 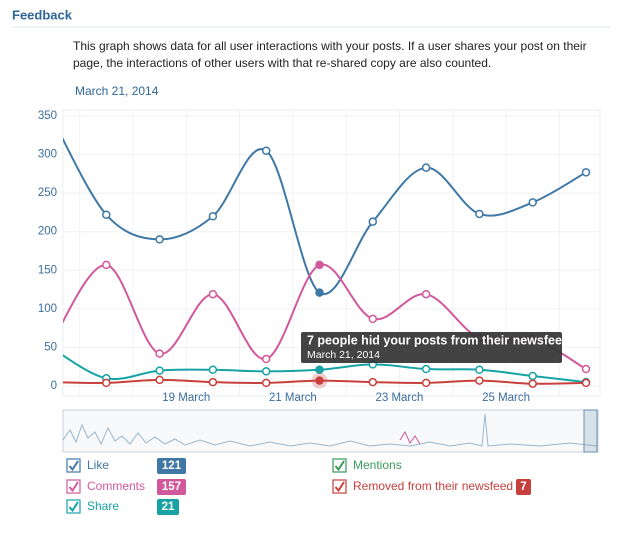 I want to click on tooltip-box, so click(x=431, y=347).